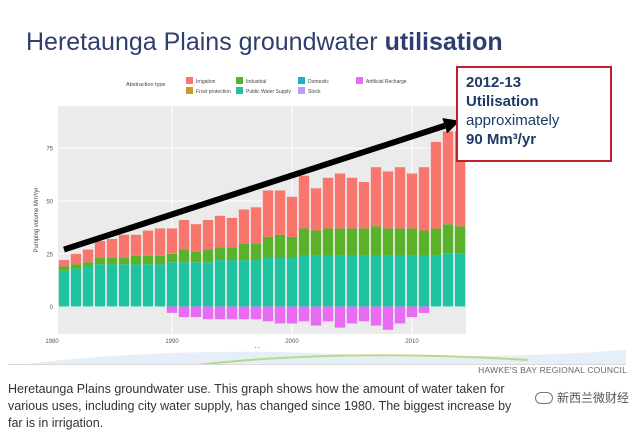 The image size is (635, 432). I want to click on trend-arrow-head, so click(451, 126).